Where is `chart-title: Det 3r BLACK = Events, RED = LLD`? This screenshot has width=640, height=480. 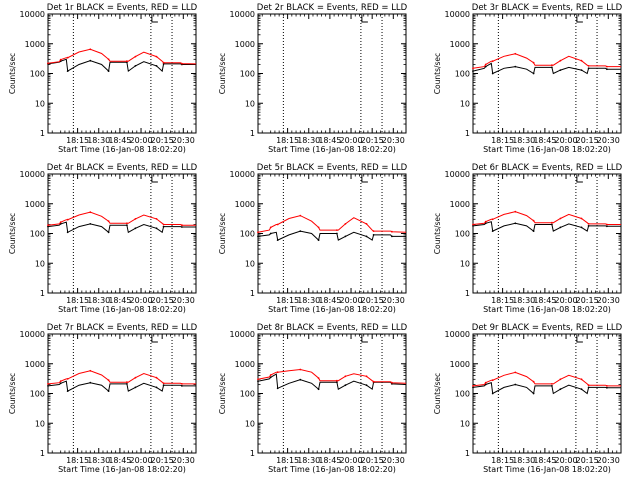
chart-title: Det 3r BLACK = Events, RED = LLD is located at coordinates (547, 8).